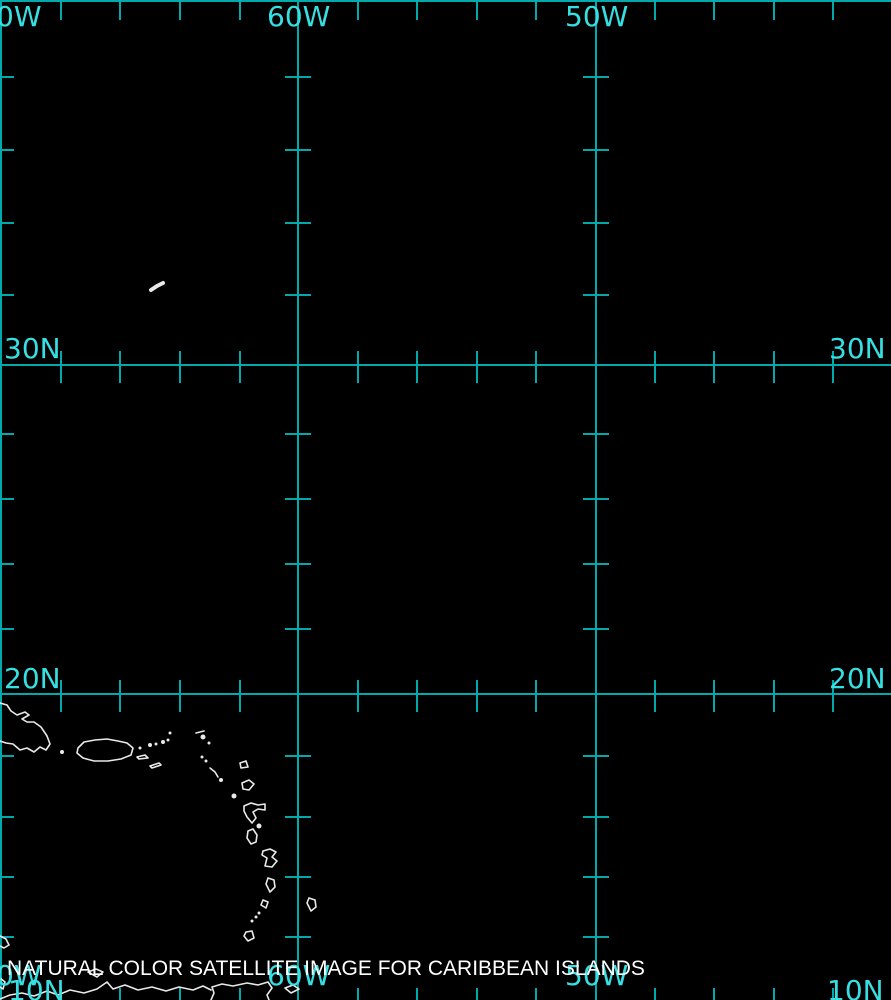  Describe the element at coordinates (157, 286) in the screenshot. I see `bermuda` at that location.